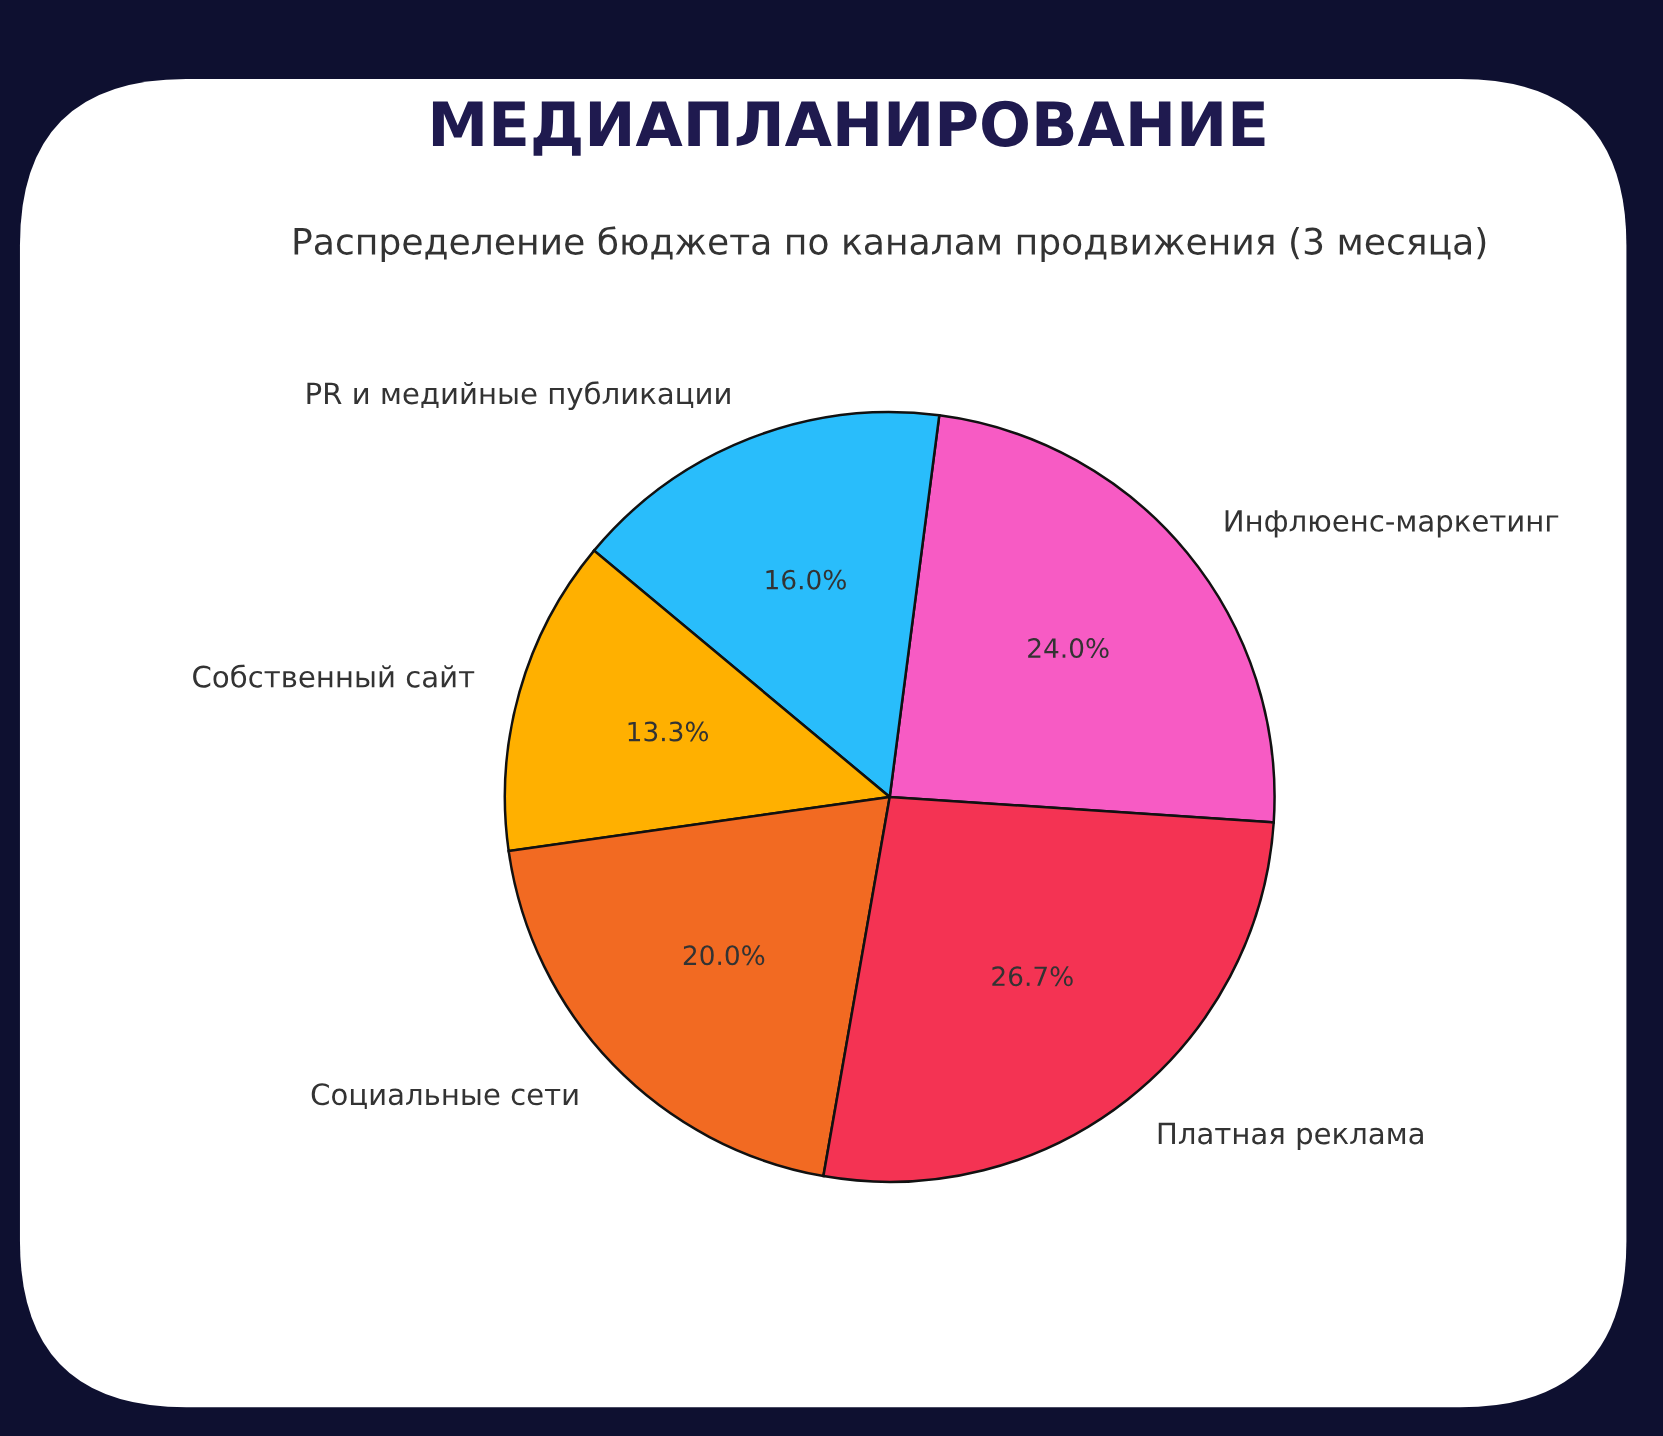 The height and width of the screenshot is (1436, 1663). I want to click on slice-label: Платная реклама, so click(1290, 1136).